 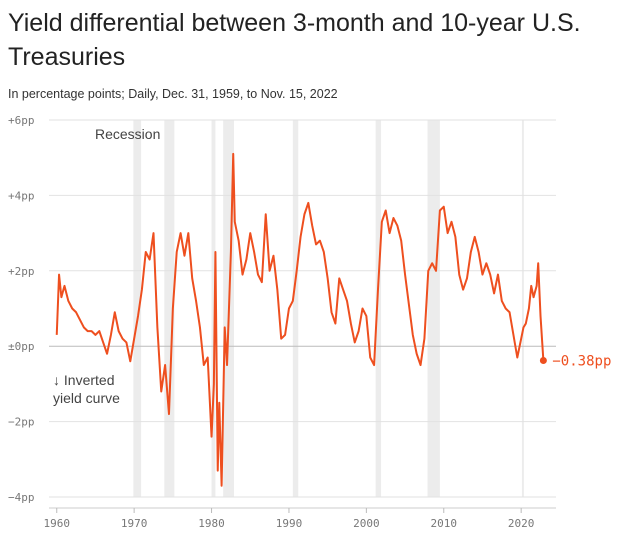 What do you see at coordinates (21, 271) in the screenshot?
I see `y-tick-label: +2pp` at bounding box center [21, 271].